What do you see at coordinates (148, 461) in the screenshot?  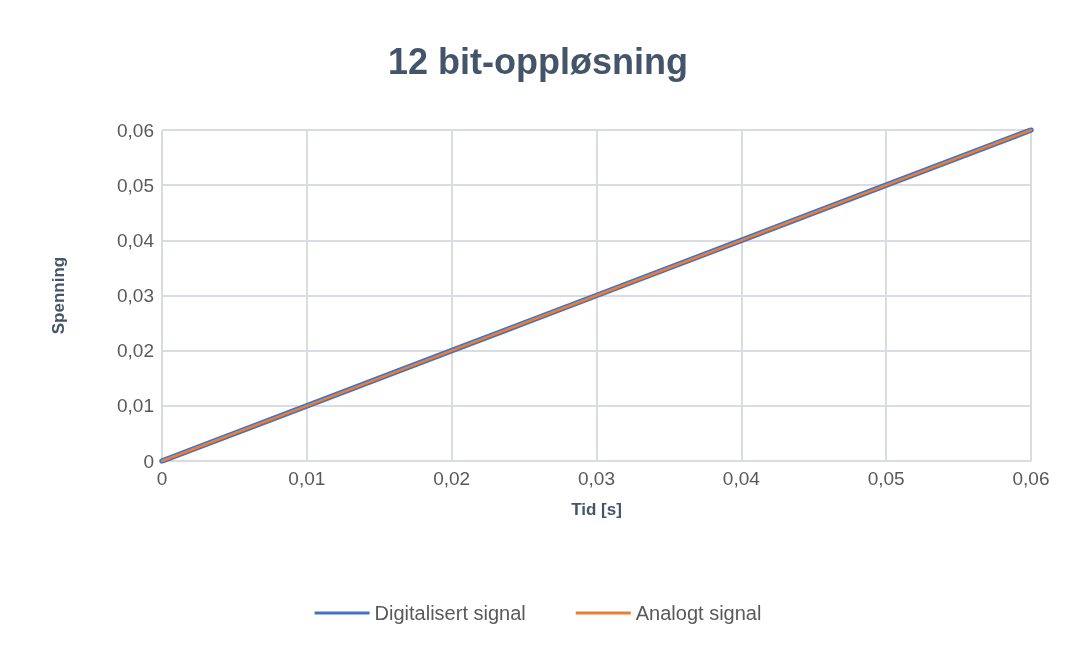 I see `y-tick-label: 0` at bounding box center [148, 461].